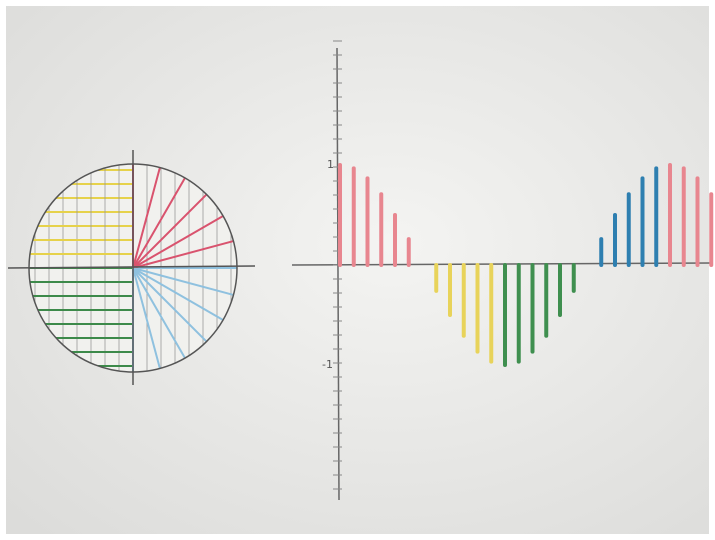  I want to click on y-label: -1, so click(327, 364).